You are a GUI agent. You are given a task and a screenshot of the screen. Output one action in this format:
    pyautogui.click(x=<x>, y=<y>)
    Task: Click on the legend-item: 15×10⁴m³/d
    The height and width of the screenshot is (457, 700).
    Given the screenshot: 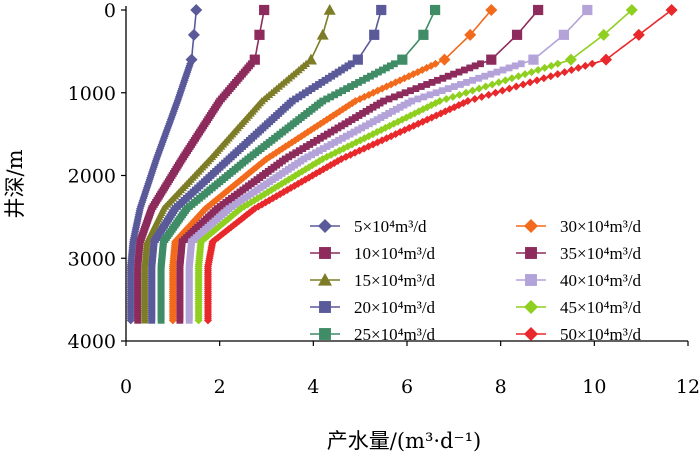 What is the action you would take?
    pyautogui.click(x=373, y=280)
    